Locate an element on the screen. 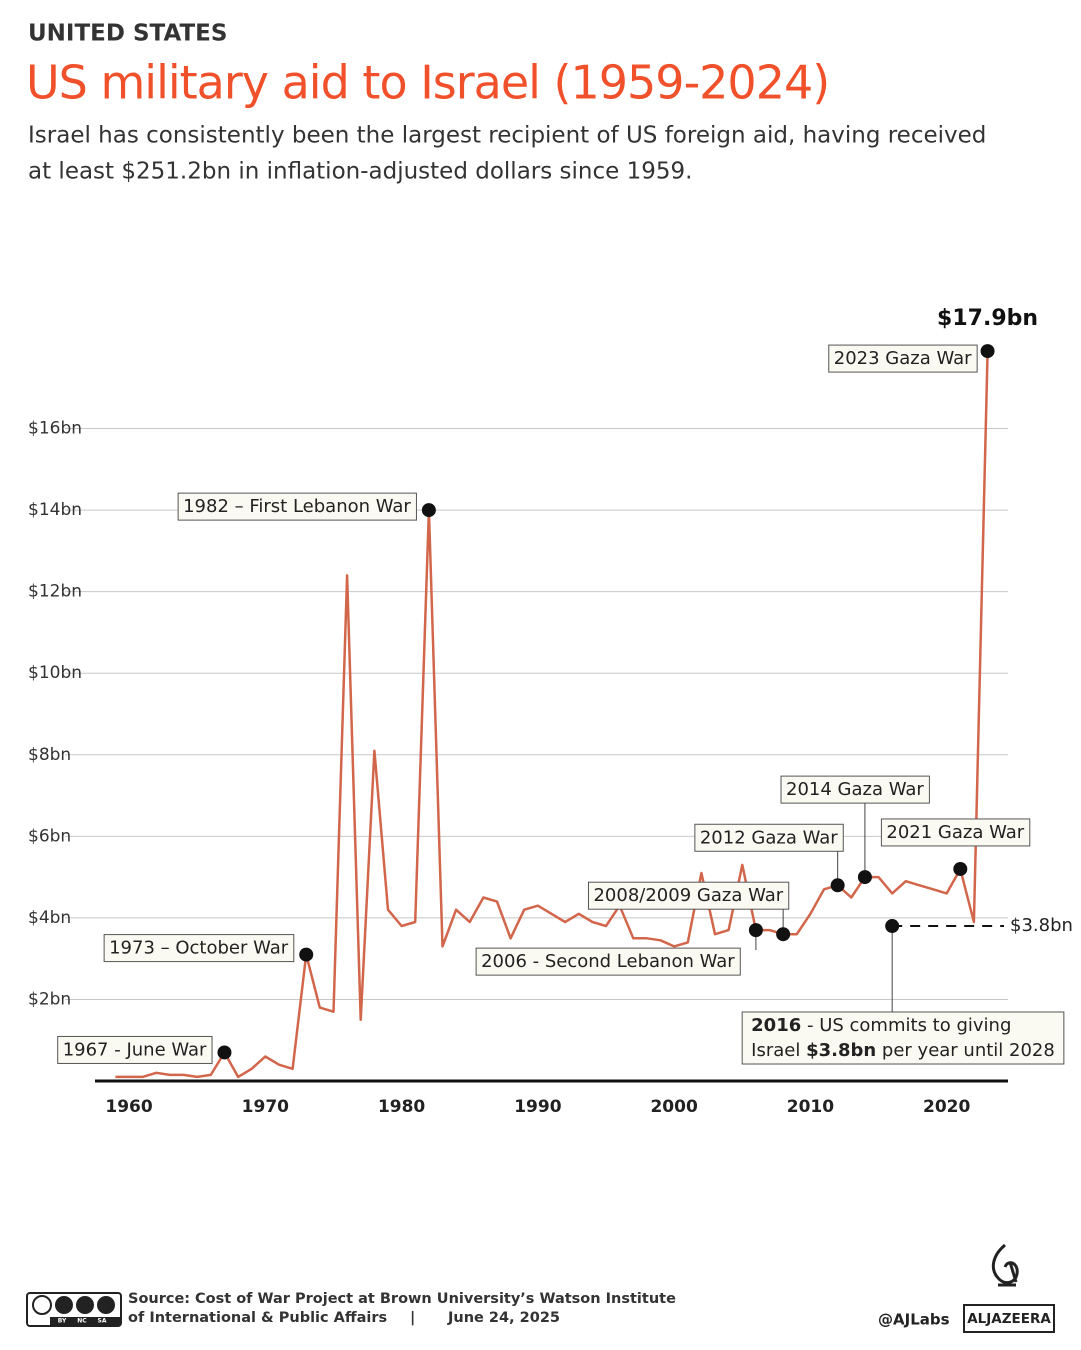  chart-title: US military aid to Israel (1959-2024) is located at coordinates (427, 83).